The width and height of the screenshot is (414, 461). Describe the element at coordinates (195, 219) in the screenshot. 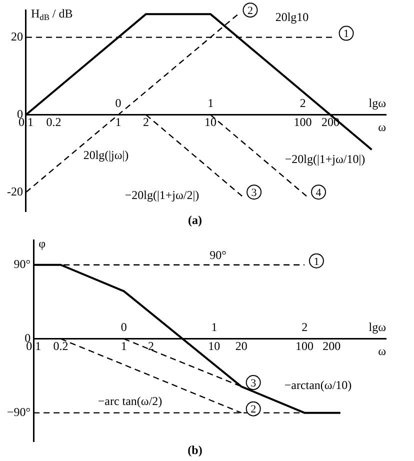

I see `text: (a)` at that location.